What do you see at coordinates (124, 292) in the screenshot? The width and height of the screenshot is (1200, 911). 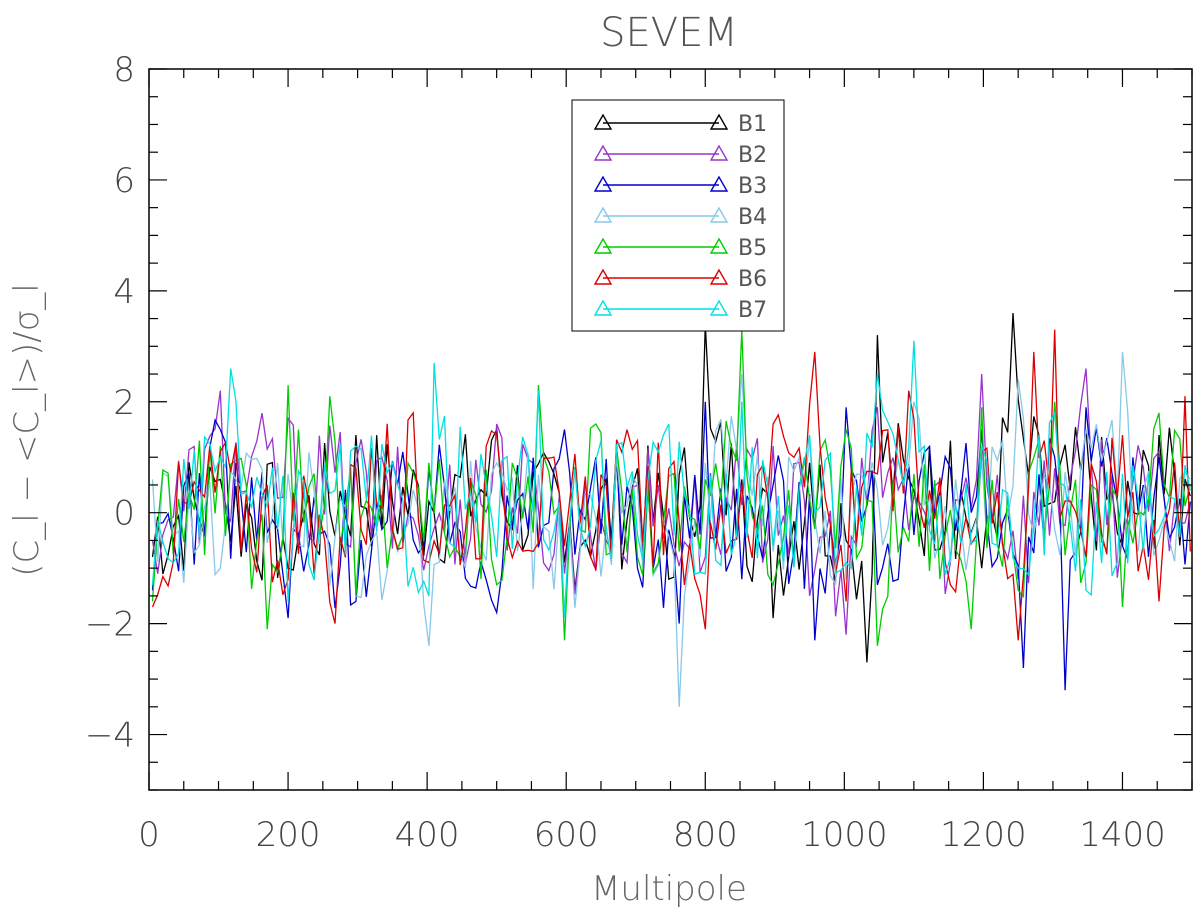 I see `y-tick-label: 4` at bounding box center [124, 292].